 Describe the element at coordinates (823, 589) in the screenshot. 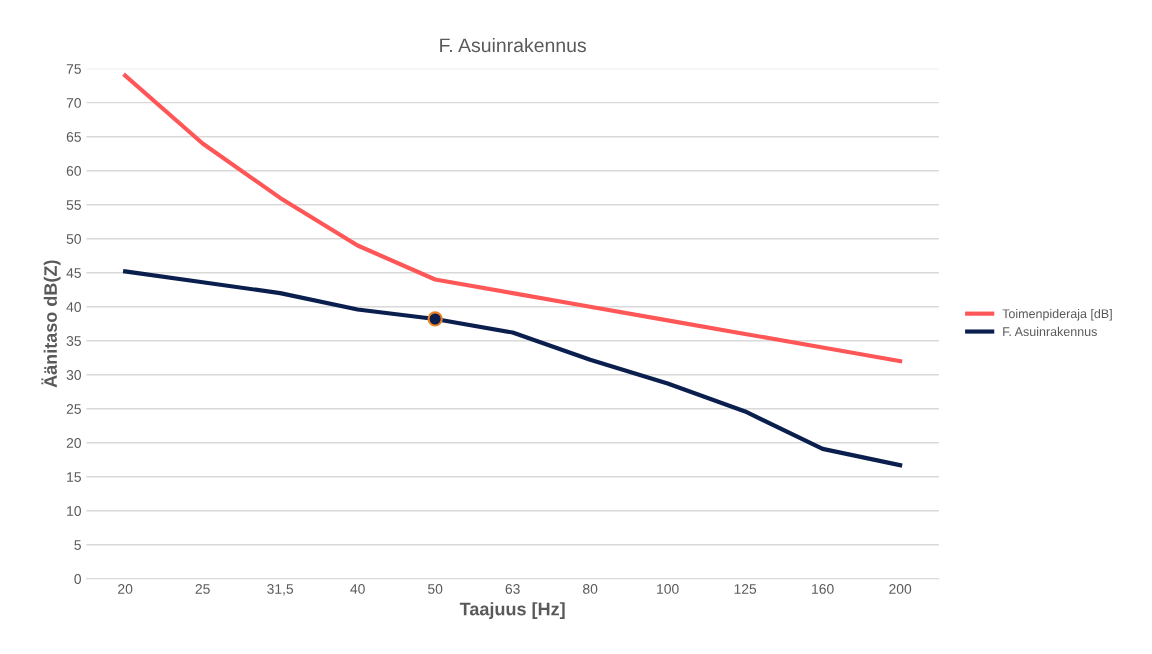

I see `x-tick-label: 160` at that location.